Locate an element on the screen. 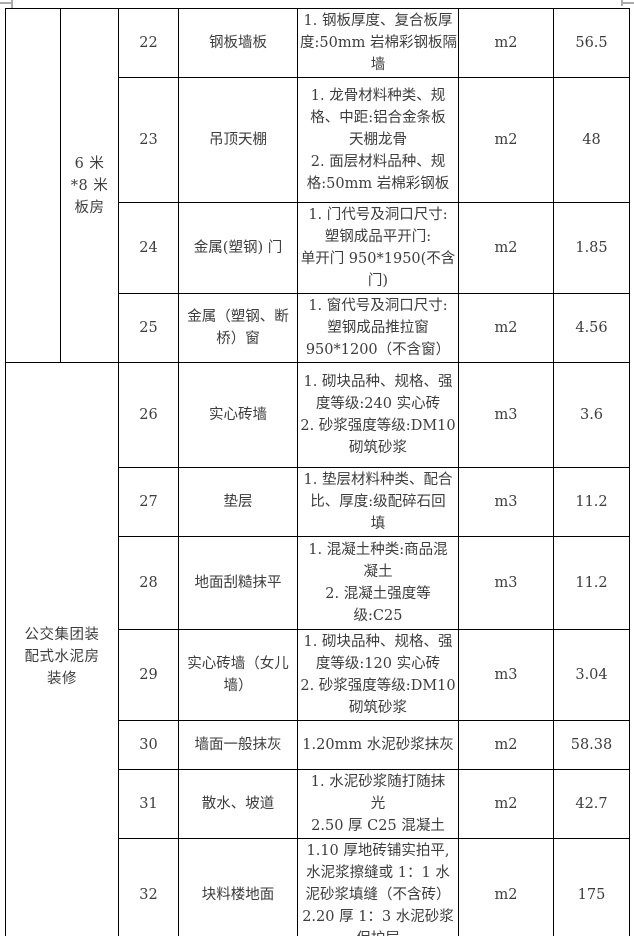 The height and width of the screenshot is (936, 634). item-name-cell: 地面刮糙抹平 is located at coordinates (238, 583).